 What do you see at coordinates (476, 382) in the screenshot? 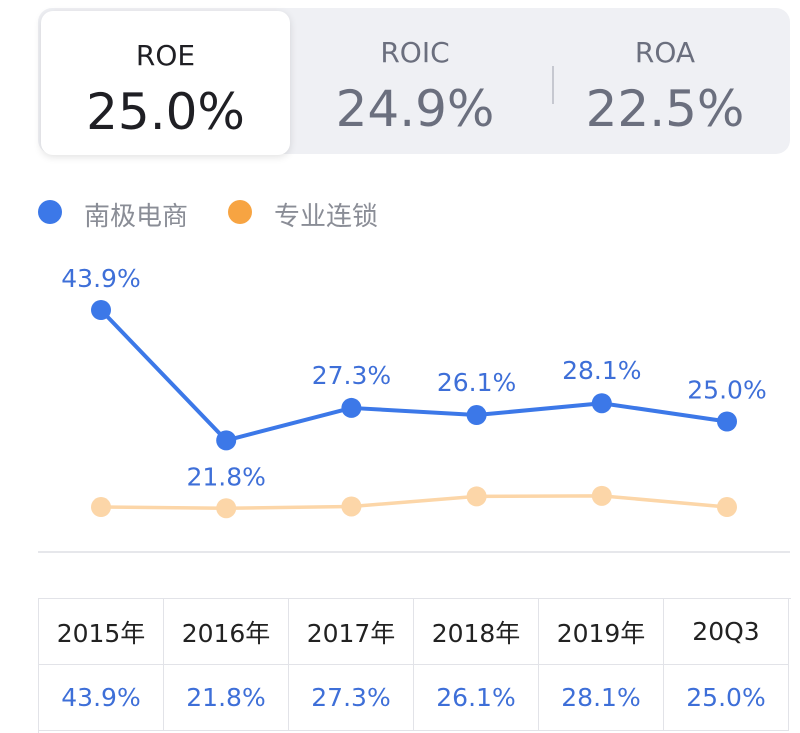
I see `data-label: 26.1%` at bounding box center [476, 382].